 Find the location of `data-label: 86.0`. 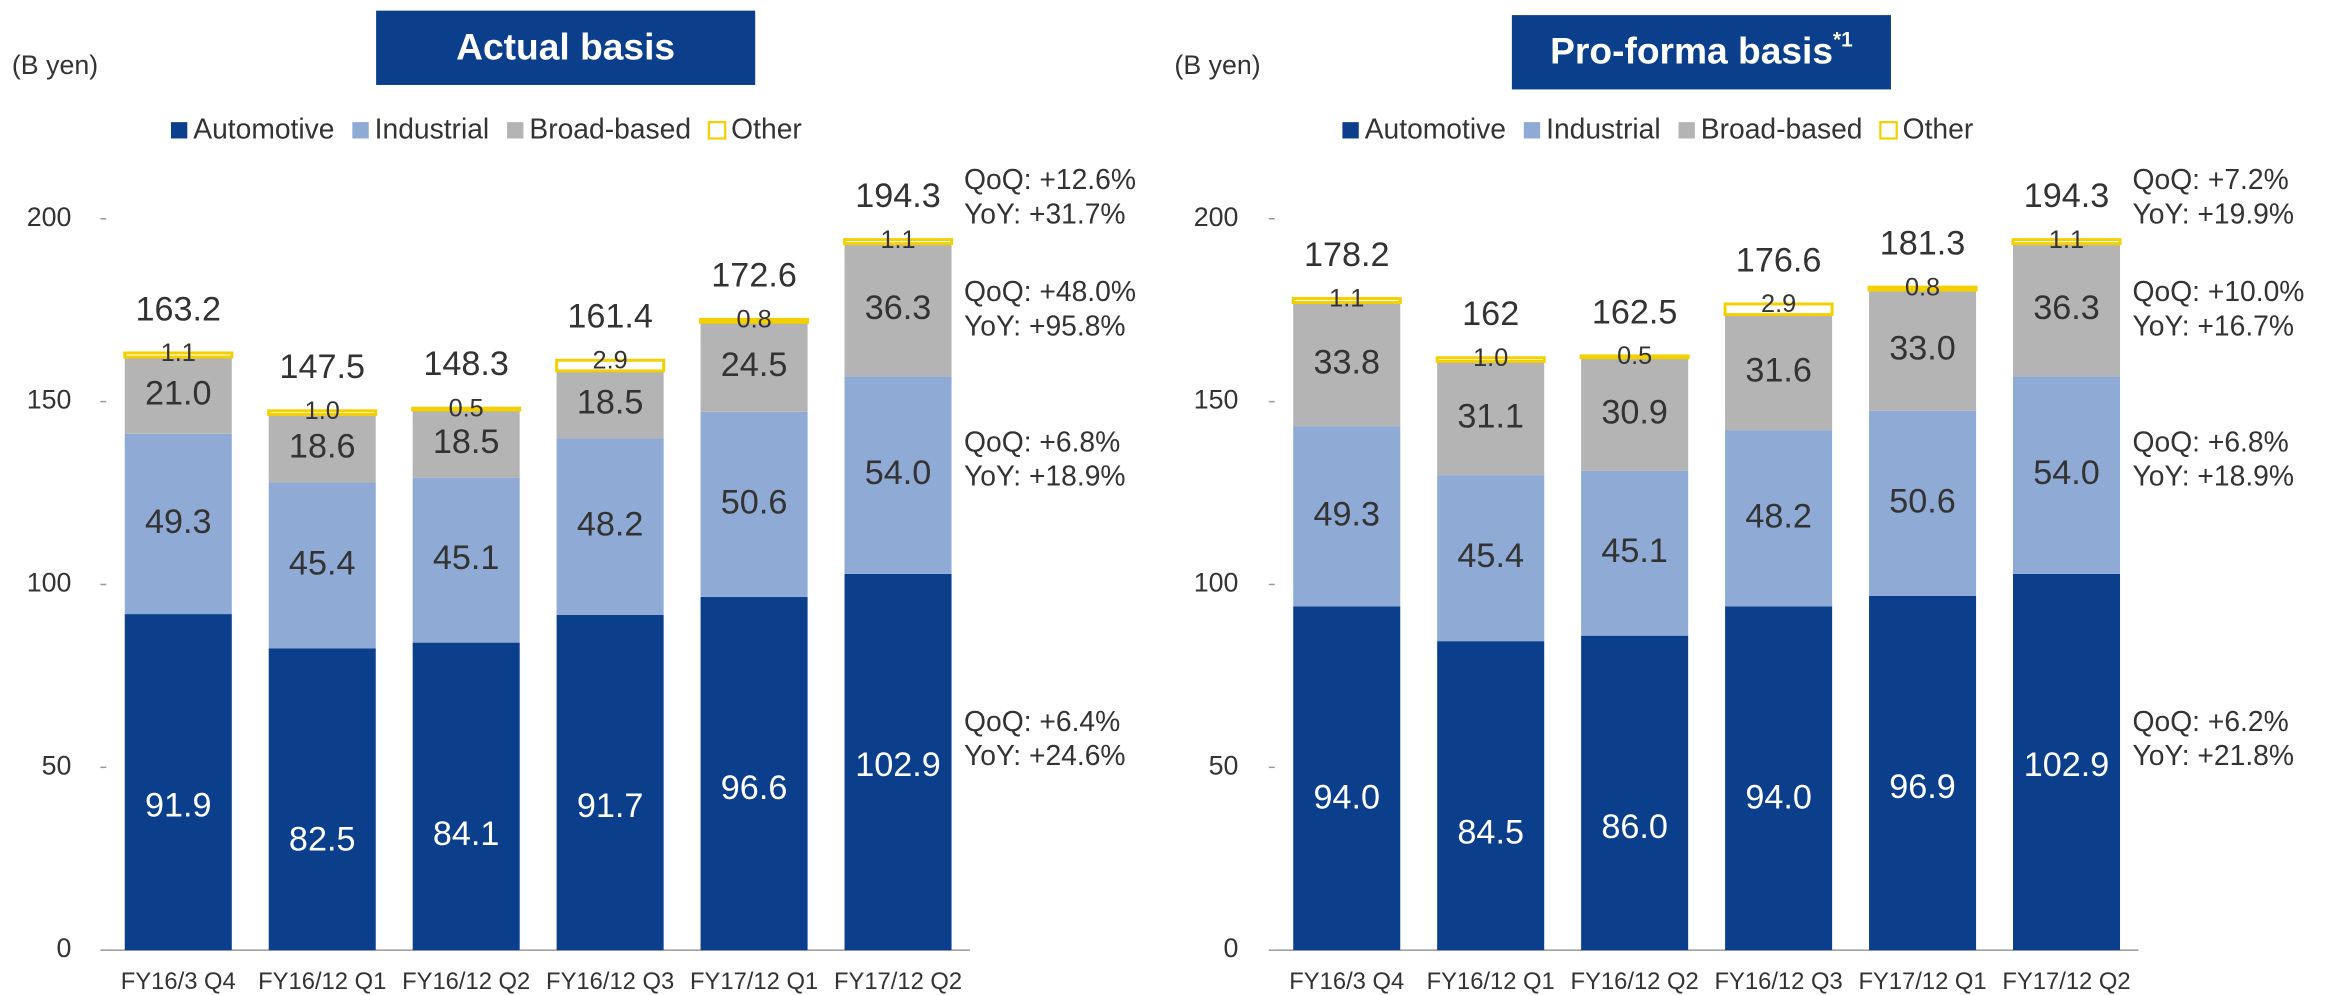

data-label: 86.0 is located at coordinates (1634, 827).